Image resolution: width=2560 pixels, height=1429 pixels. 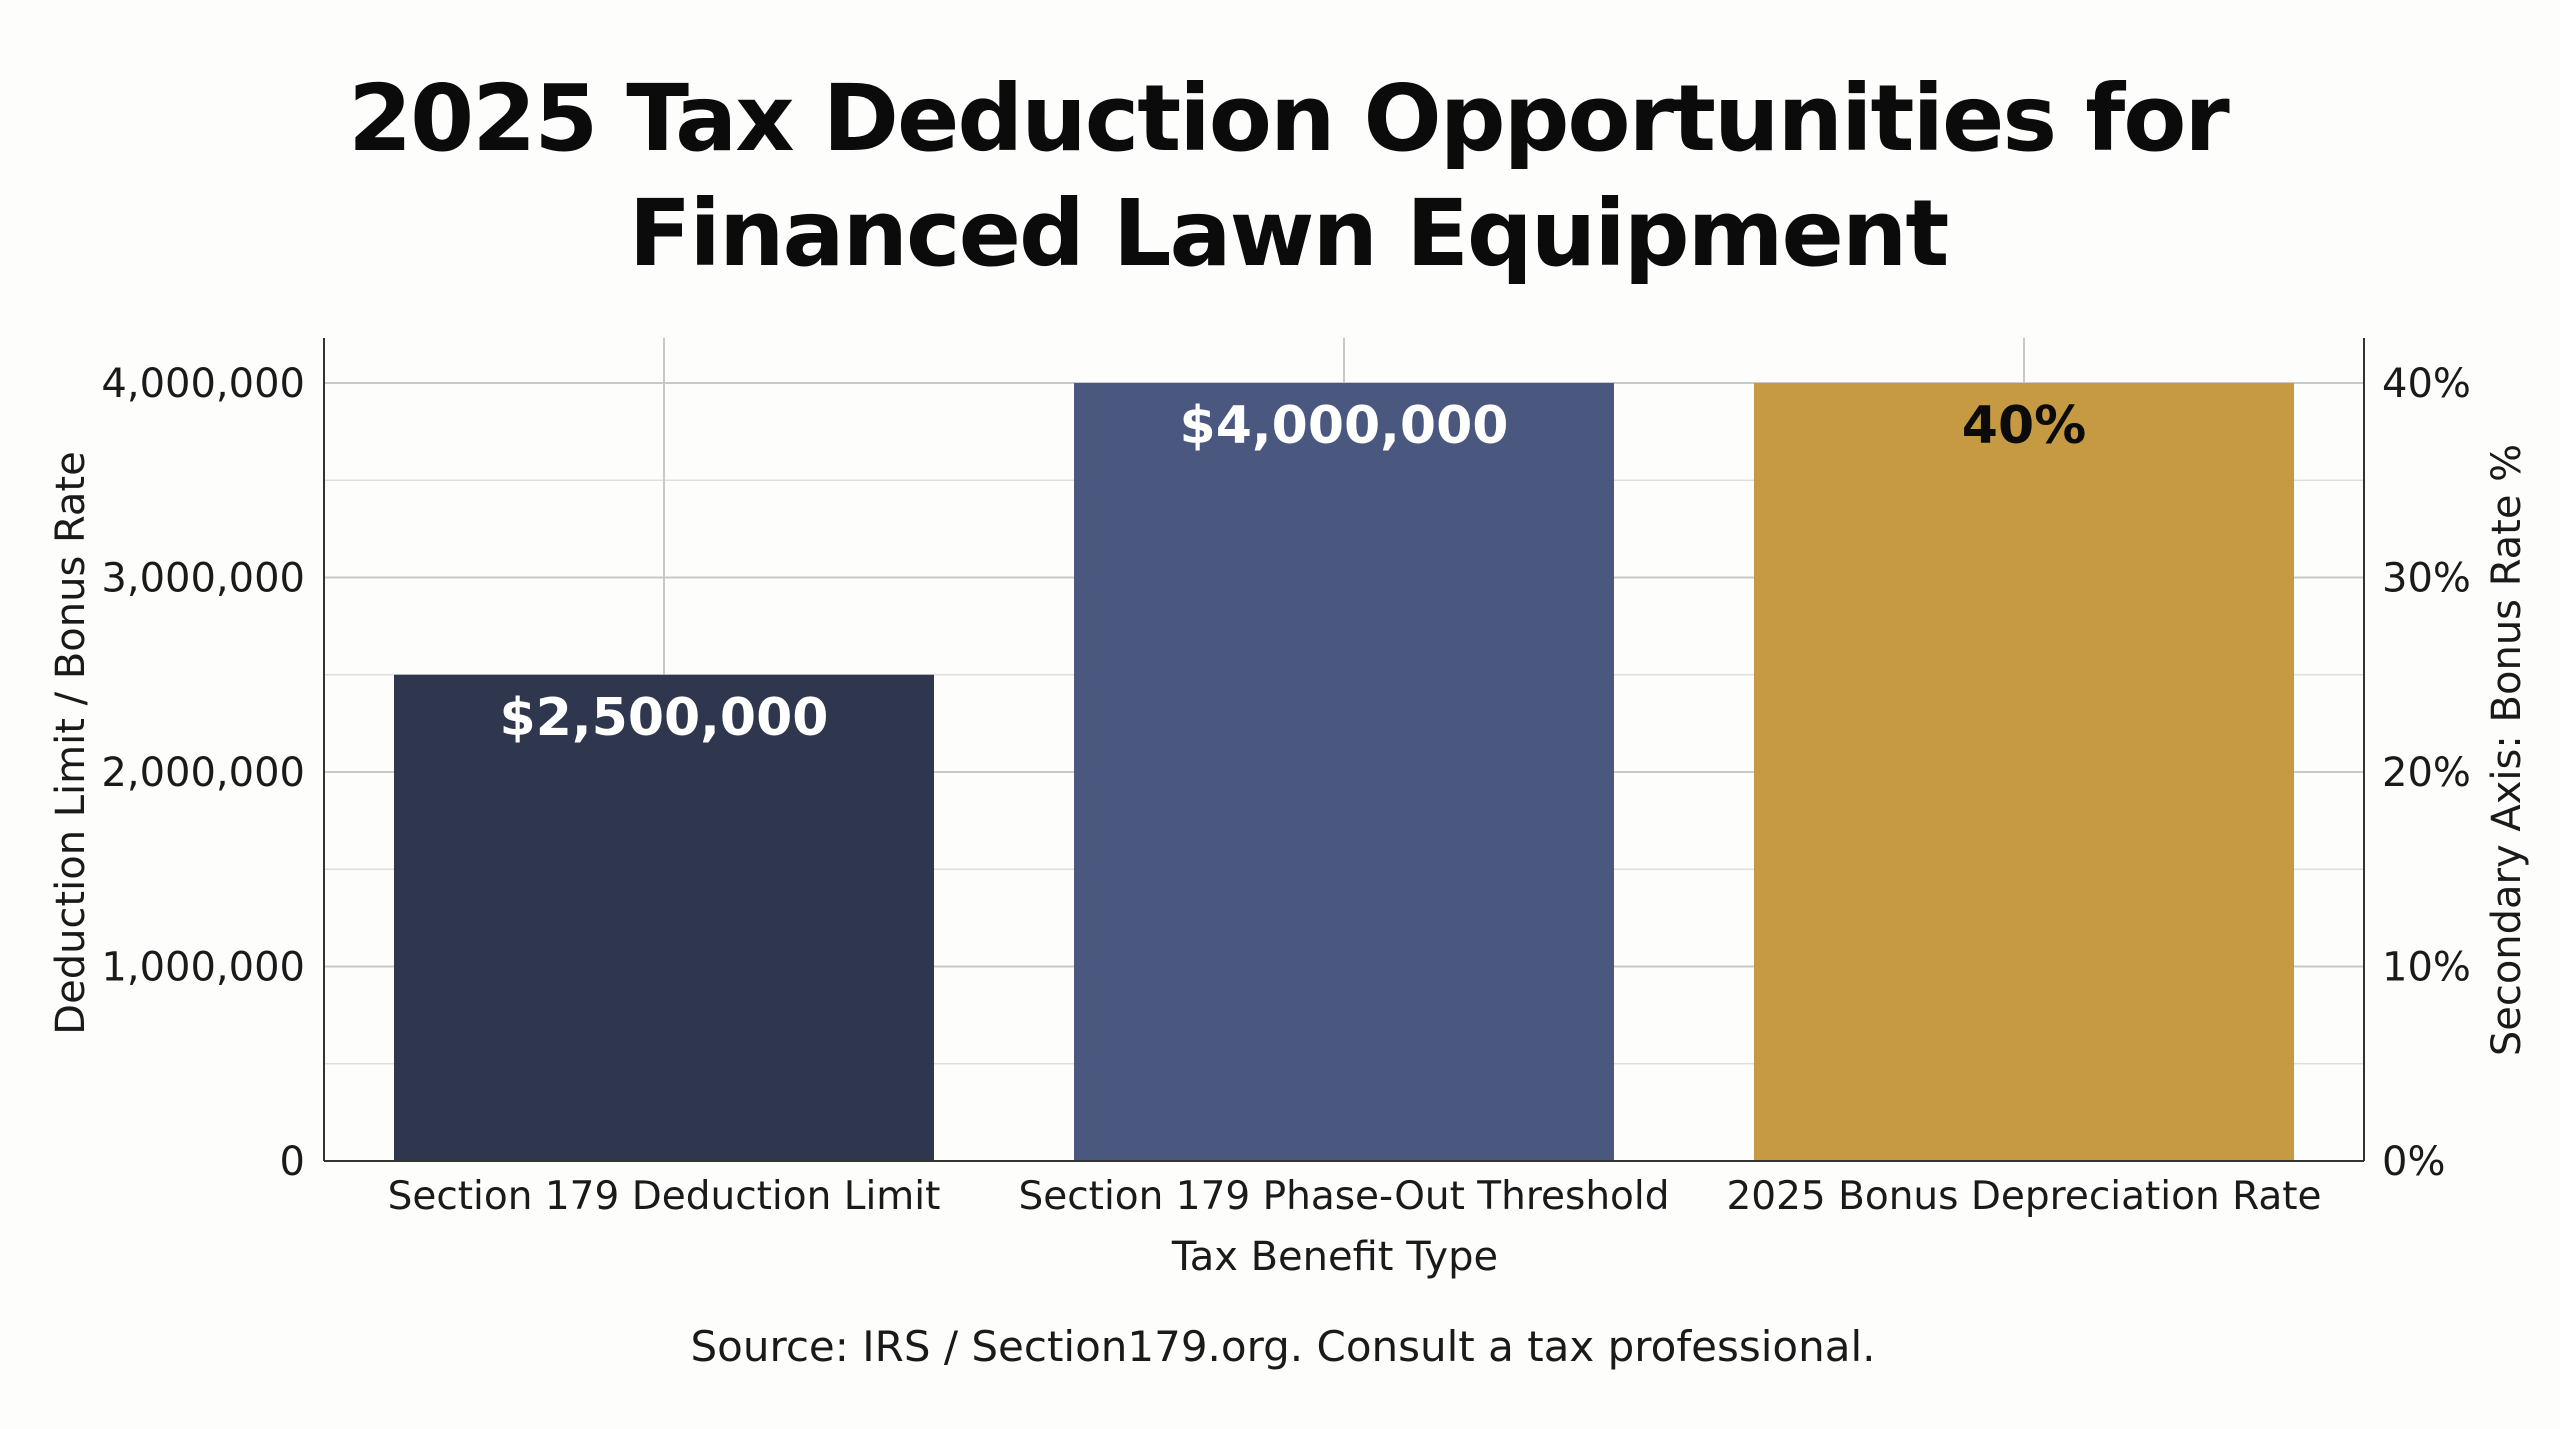 What do you see at coordinates (203, 968) in the screenshot?
I see `y-tick-label: 1,000,000` at bounding box center [203, 968].